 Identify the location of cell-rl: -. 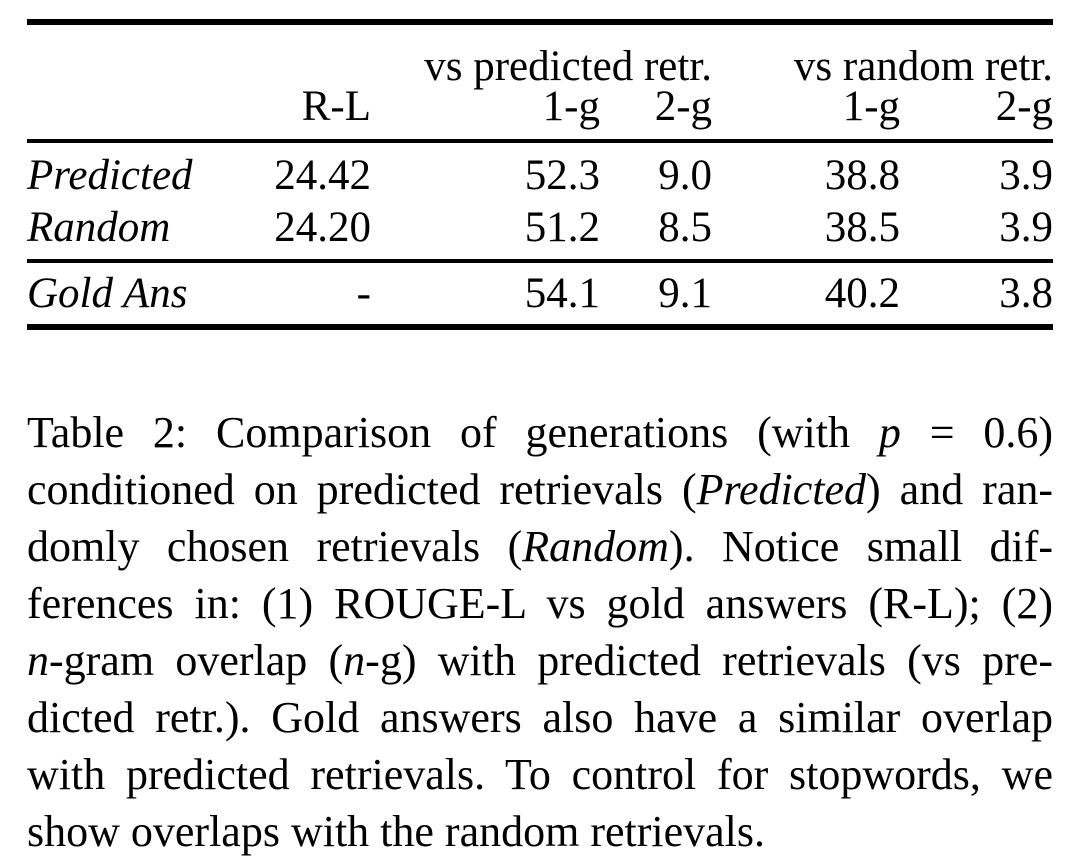
(363, 293).